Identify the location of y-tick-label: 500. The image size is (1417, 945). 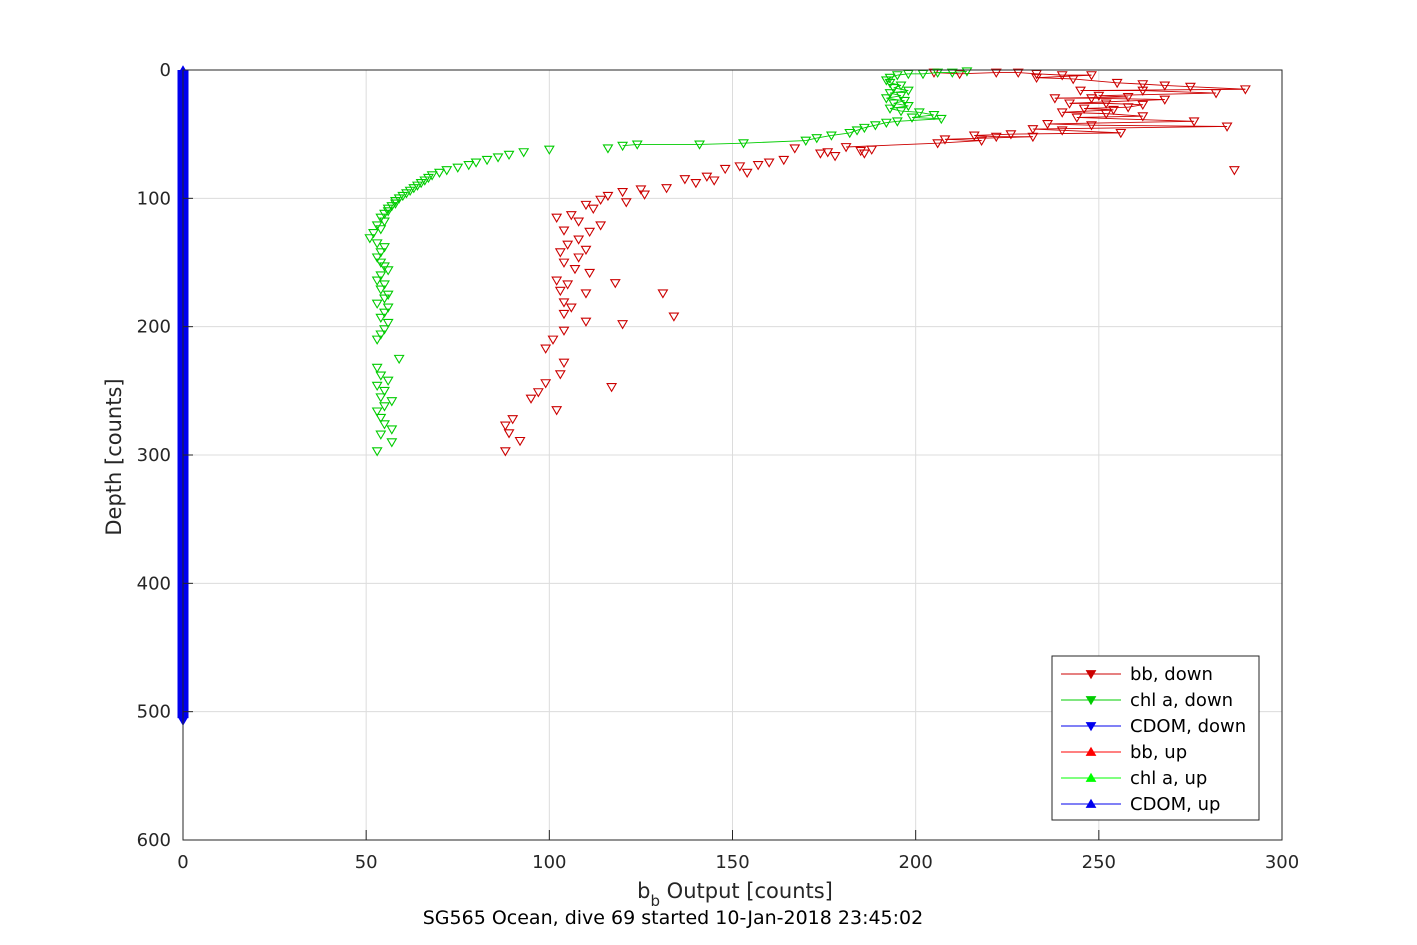
(154, 712).